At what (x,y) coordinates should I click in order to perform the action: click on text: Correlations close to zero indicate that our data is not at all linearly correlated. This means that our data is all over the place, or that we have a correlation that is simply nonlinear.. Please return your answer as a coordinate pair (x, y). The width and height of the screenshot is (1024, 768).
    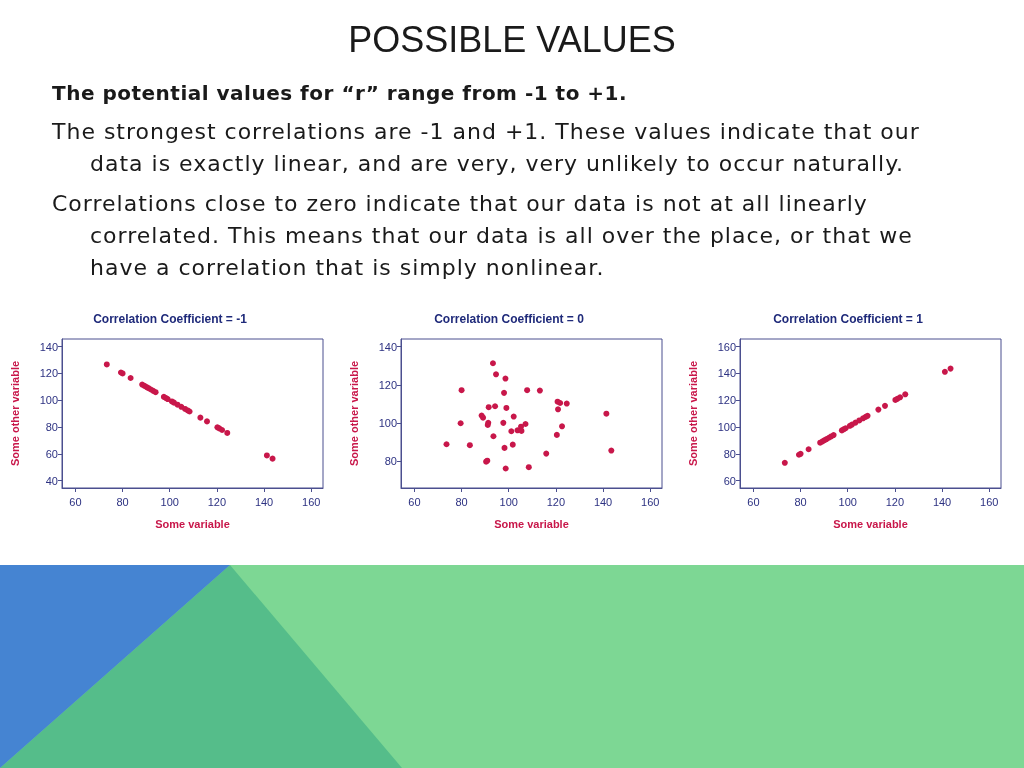
    Looking at the image, I should click on (483, 236).